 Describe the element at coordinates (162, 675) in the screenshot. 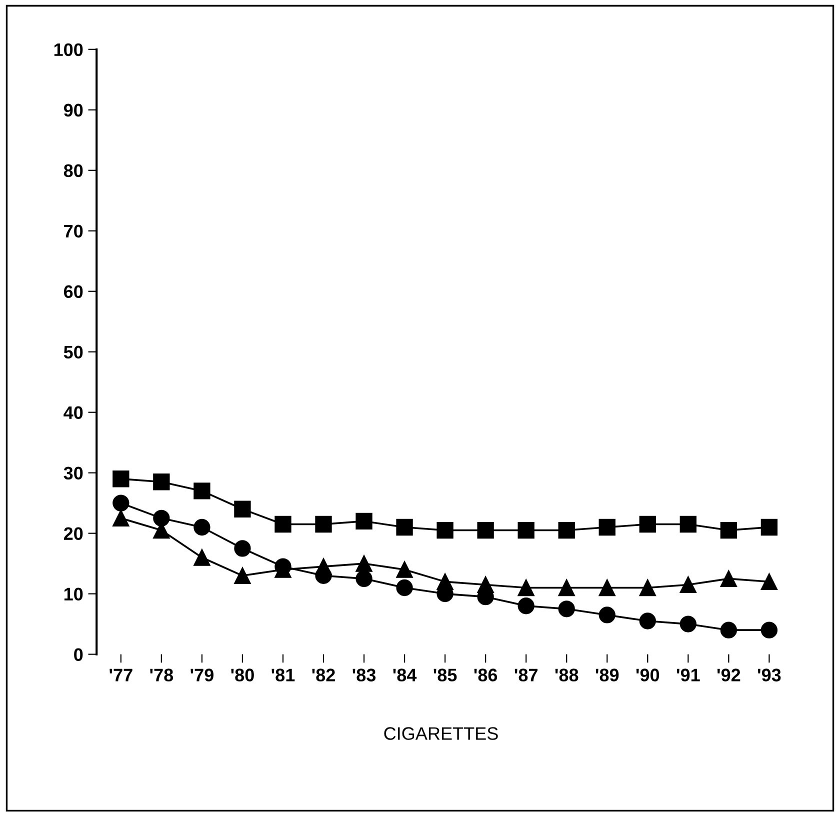

I see `x-tick-label: '78` at that location.